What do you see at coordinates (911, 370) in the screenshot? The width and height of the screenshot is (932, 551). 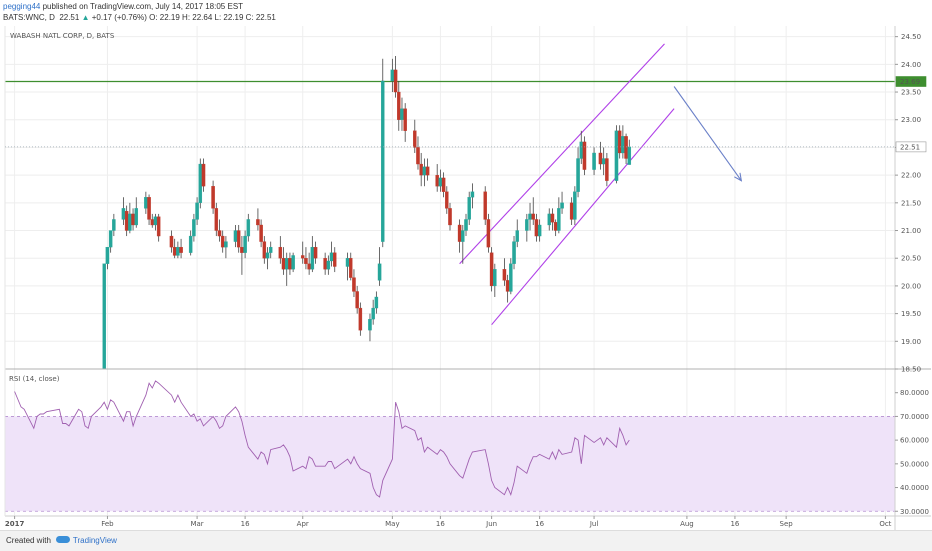 I see `price-tick-label: 18.50` at bounding box center [911, 370].